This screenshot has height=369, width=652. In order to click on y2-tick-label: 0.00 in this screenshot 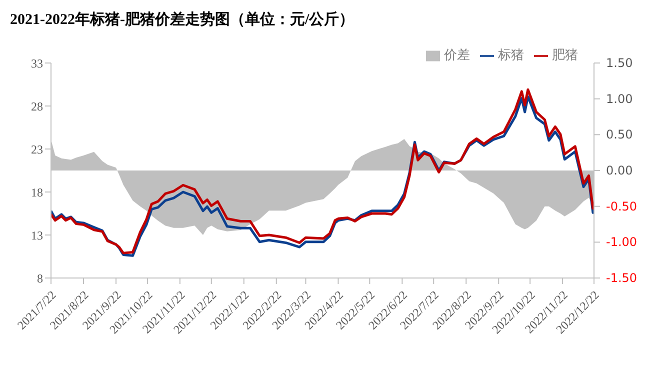, I will do `click(619, 171)`.